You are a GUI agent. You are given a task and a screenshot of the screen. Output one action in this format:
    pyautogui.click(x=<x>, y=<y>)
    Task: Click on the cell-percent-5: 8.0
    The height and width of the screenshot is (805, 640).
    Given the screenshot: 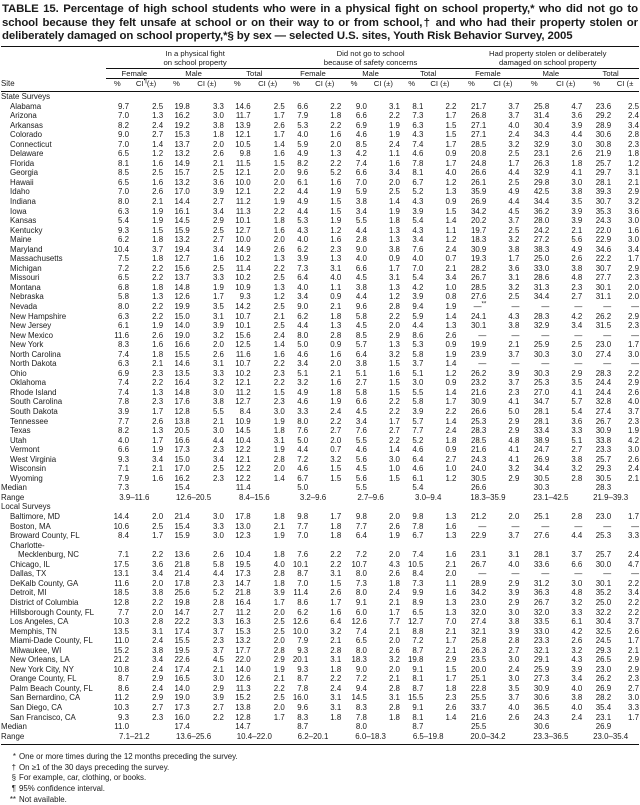 What is the action you would take?
    pyautogui.click(x=361, y=593)
    